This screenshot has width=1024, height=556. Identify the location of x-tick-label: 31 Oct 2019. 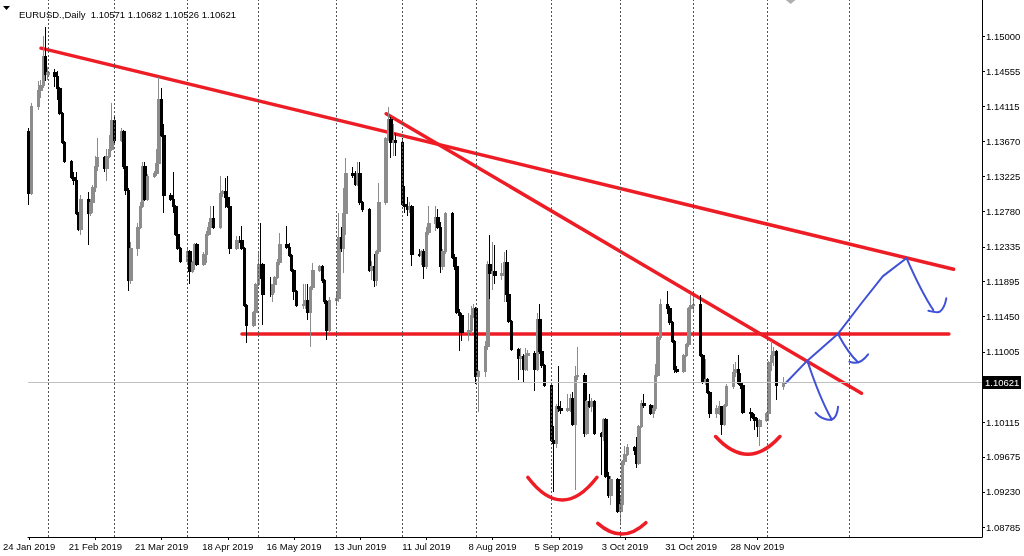
(691, 546).